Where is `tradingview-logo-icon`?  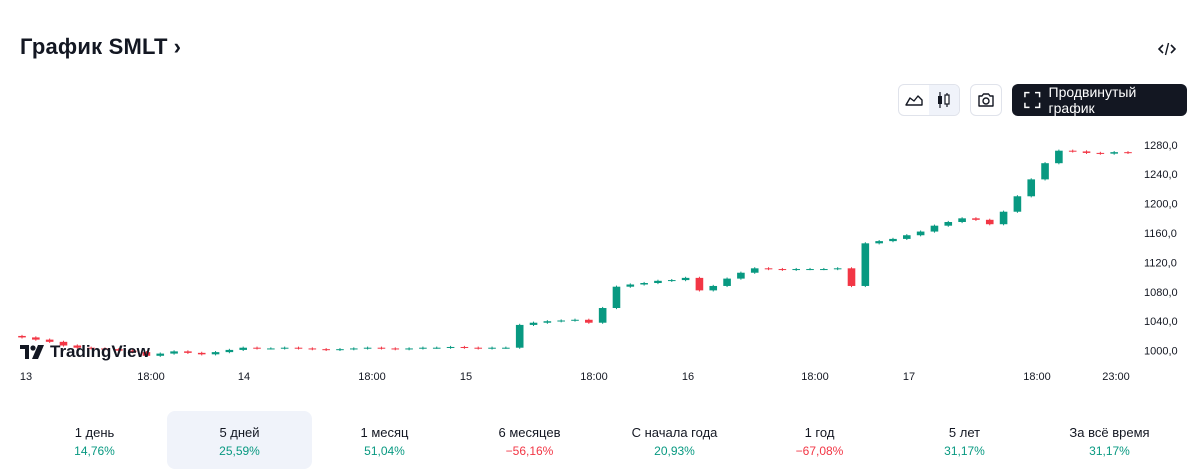
tradingview-logo-icon is located at coordinates (32, 352).